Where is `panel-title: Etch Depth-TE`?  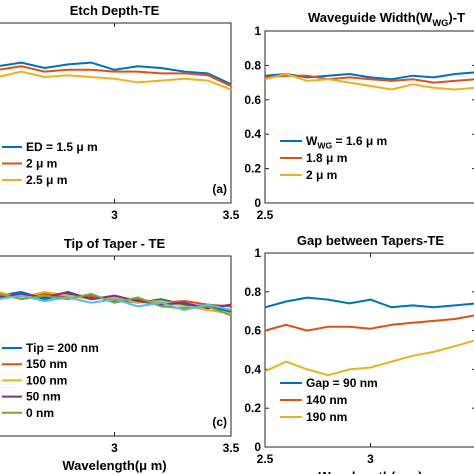 panel-title: Etch Depth-TE is located at coordinates (115, 10).